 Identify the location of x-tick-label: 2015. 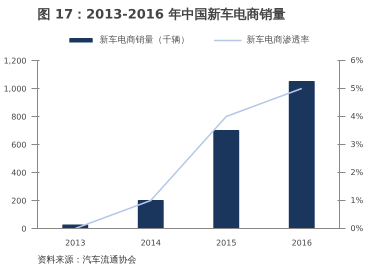
(226, 243).